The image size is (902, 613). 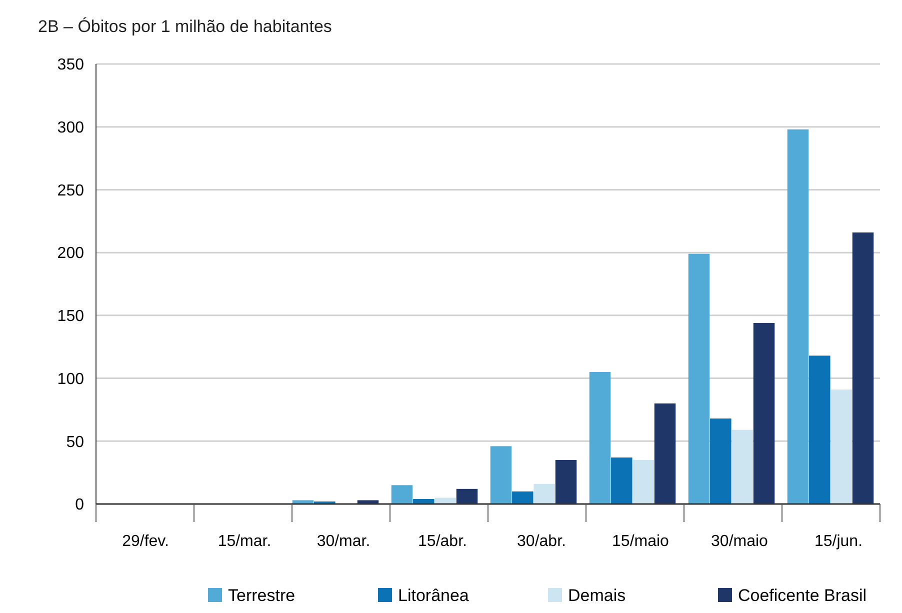 What do you see at coordinates (70, 379) in the screenshot?
I see `y-tick-label: 100` at bounding box center [70, 379].